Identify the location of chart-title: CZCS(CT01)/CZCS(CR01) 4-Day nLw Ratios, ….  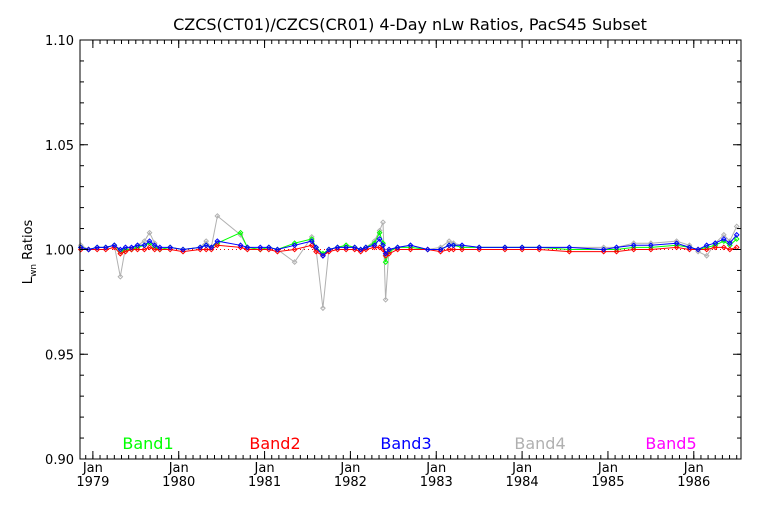
(410, 24).